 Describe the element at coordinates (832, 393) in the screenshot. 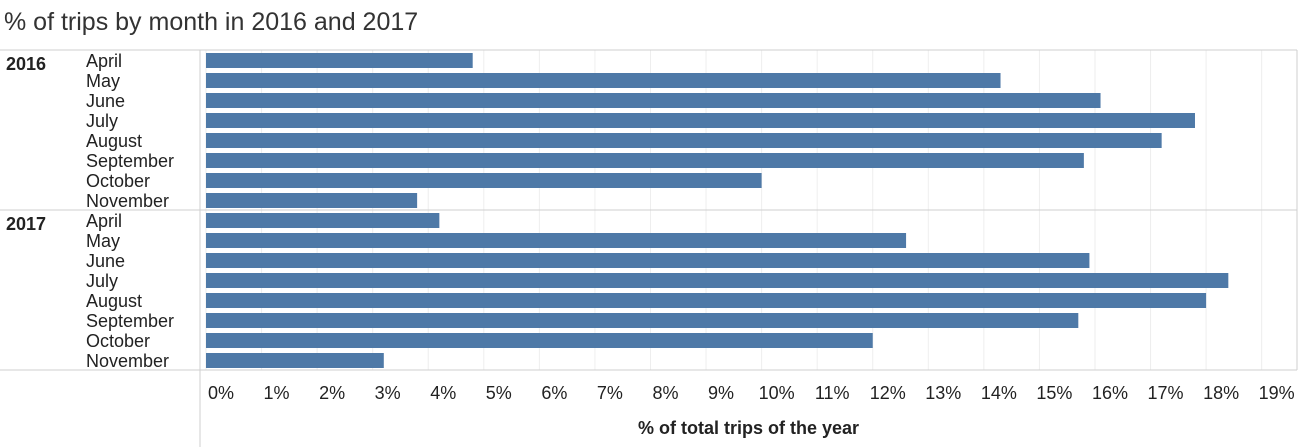

I see `x-tick-label: 11%` at that location.